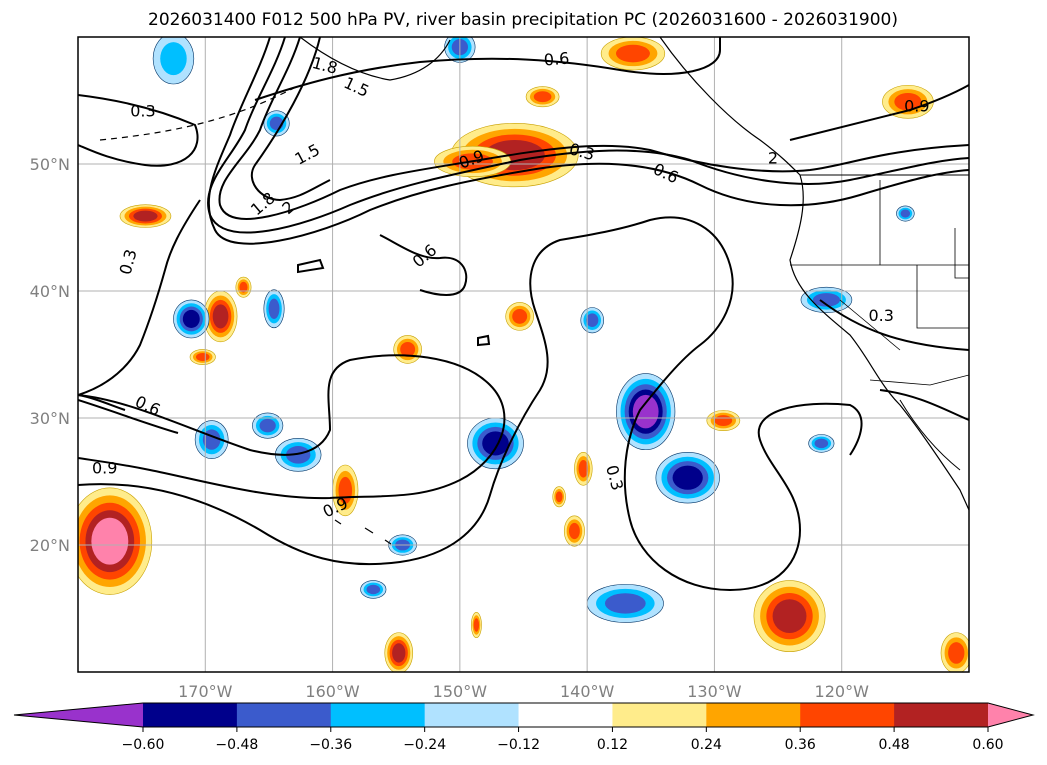 This screenshot has height=765, width=1047. What do you see at coordinates (78, 715) in the screenshot?
I see `colorbar-extend-low` at bounding box center [78, 715].